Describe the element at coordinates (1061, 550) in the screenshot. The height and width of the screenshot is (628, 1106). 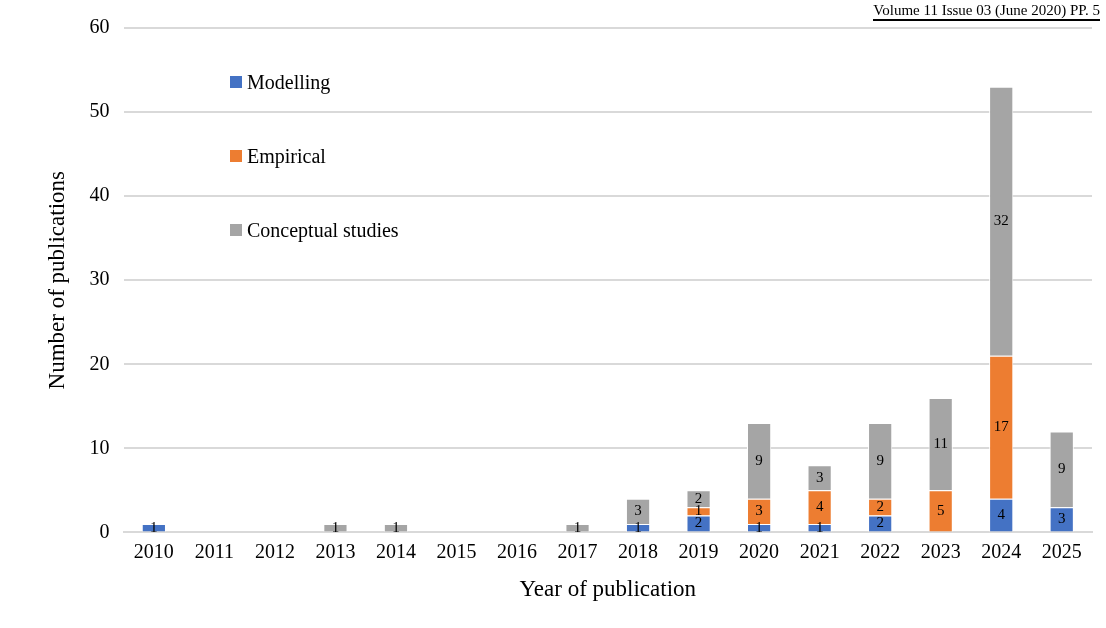
I see `x-tick-label: 2025` at that location.